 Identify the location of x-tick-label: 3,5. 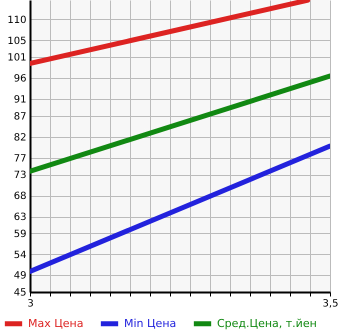
(330, 304).